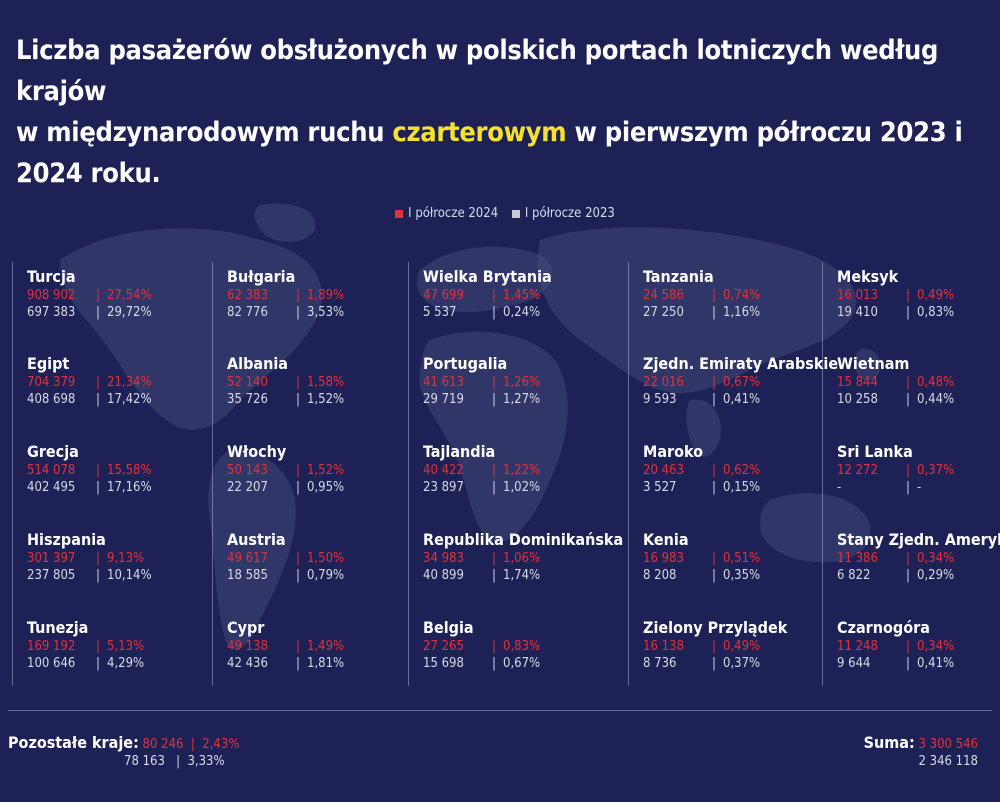 The image size is (1000, 802). I want to click on percent-2024: 15,58%, so click(129, 470).